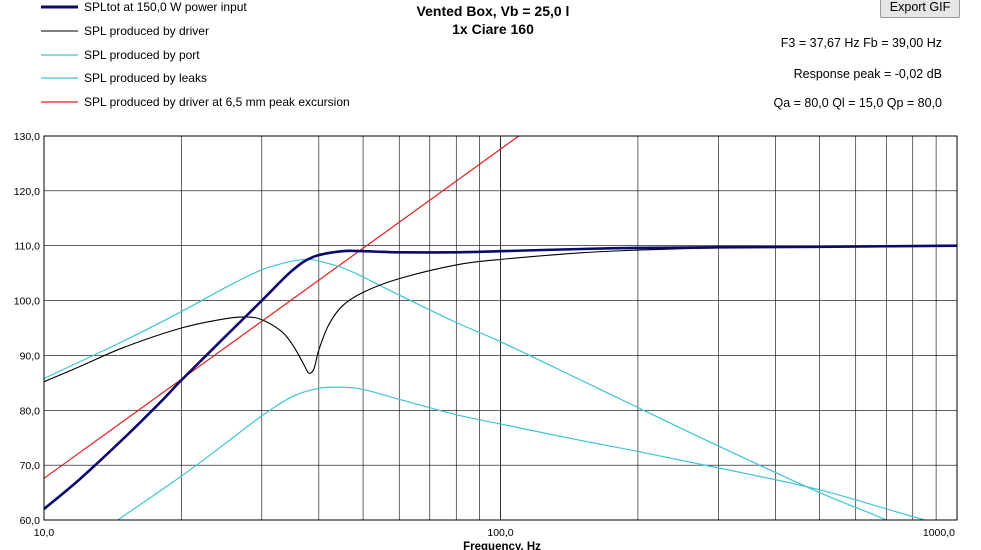  Describe the element at coordinates (30, 411) in the screenshot. I see `y-tick-label: 80,0` at that location.